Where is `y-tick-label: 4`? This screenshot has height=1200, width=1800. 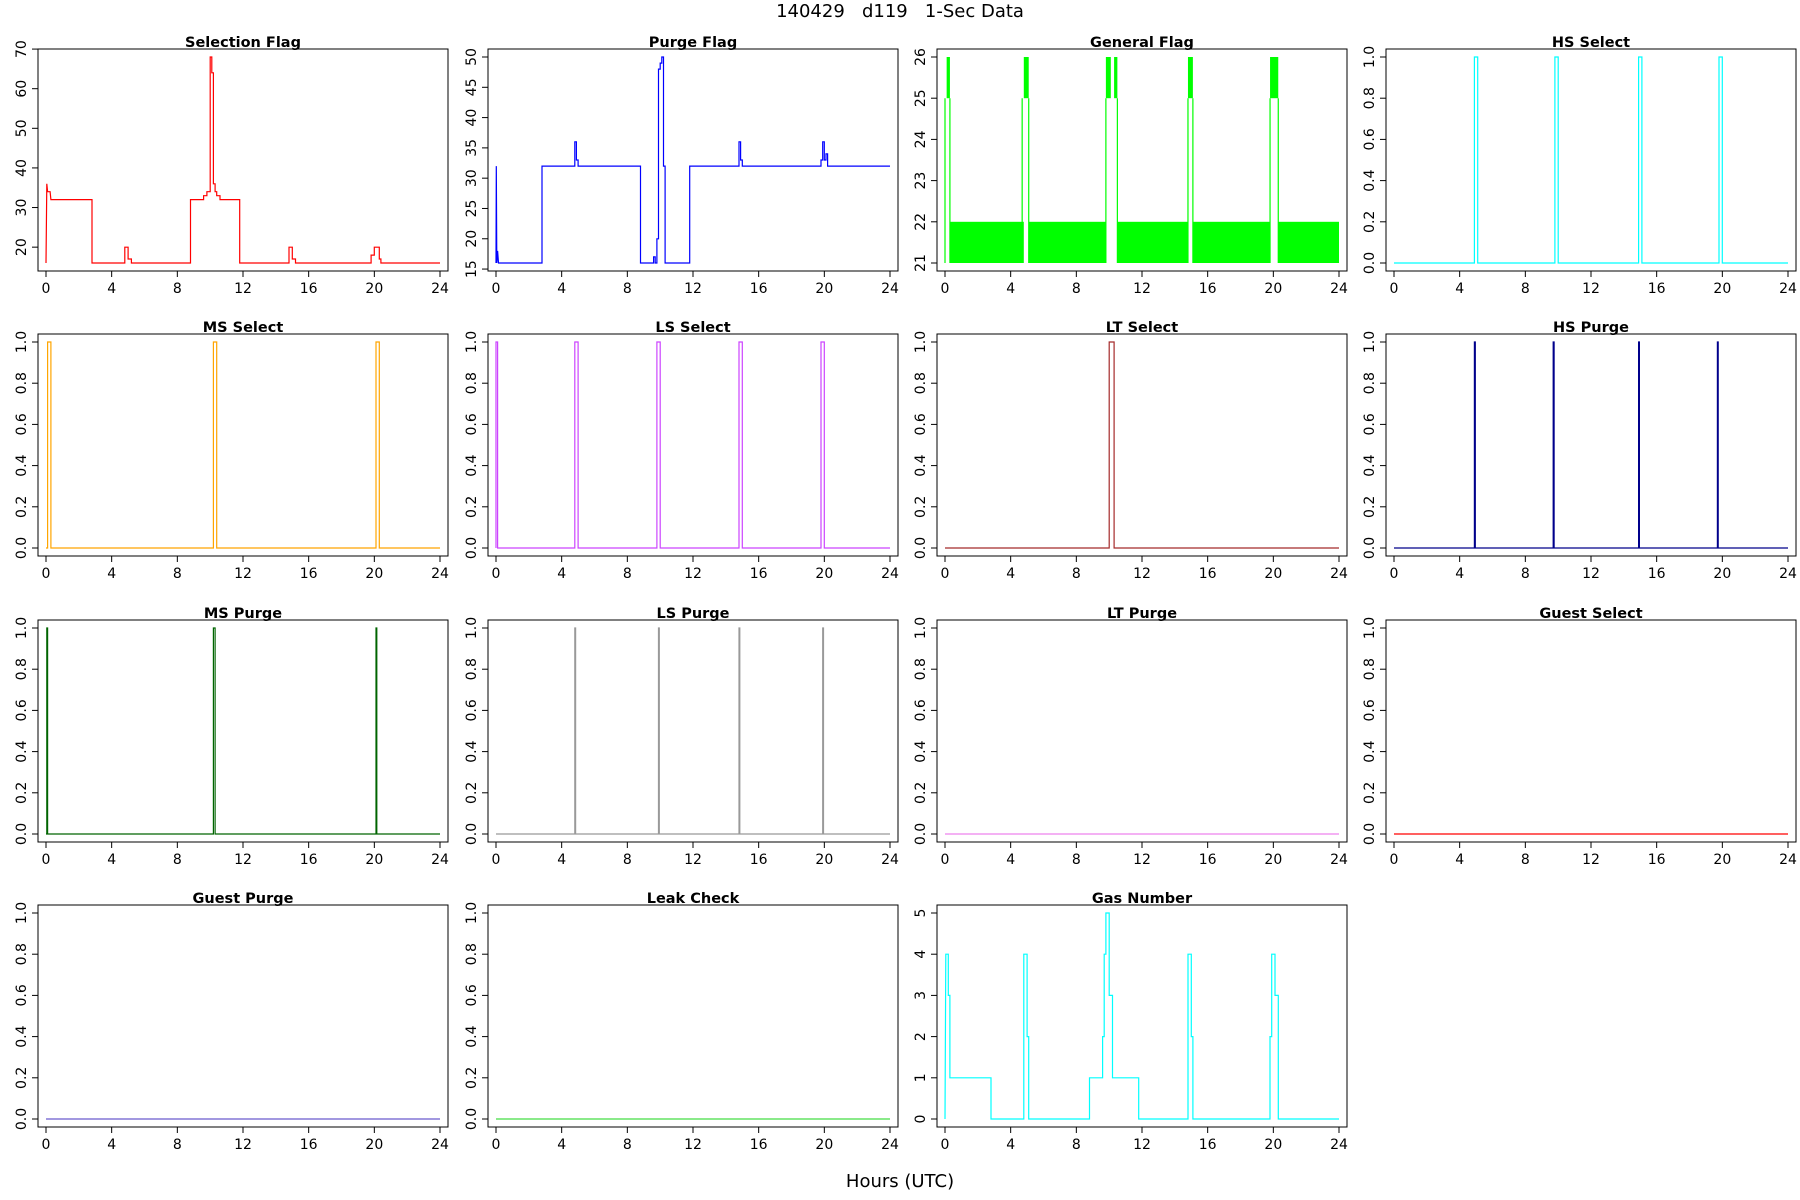
y-tick-label: 4 is located at coordinates (921, 954).